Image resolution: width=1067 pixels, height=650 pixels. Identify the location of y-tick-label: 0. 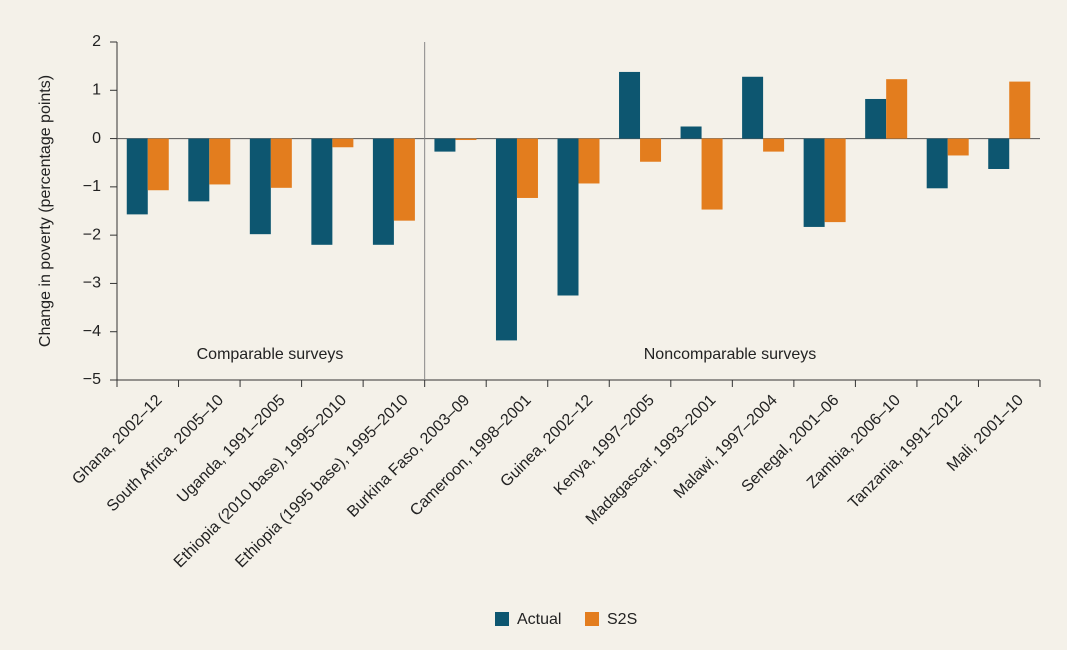
(96, 138).